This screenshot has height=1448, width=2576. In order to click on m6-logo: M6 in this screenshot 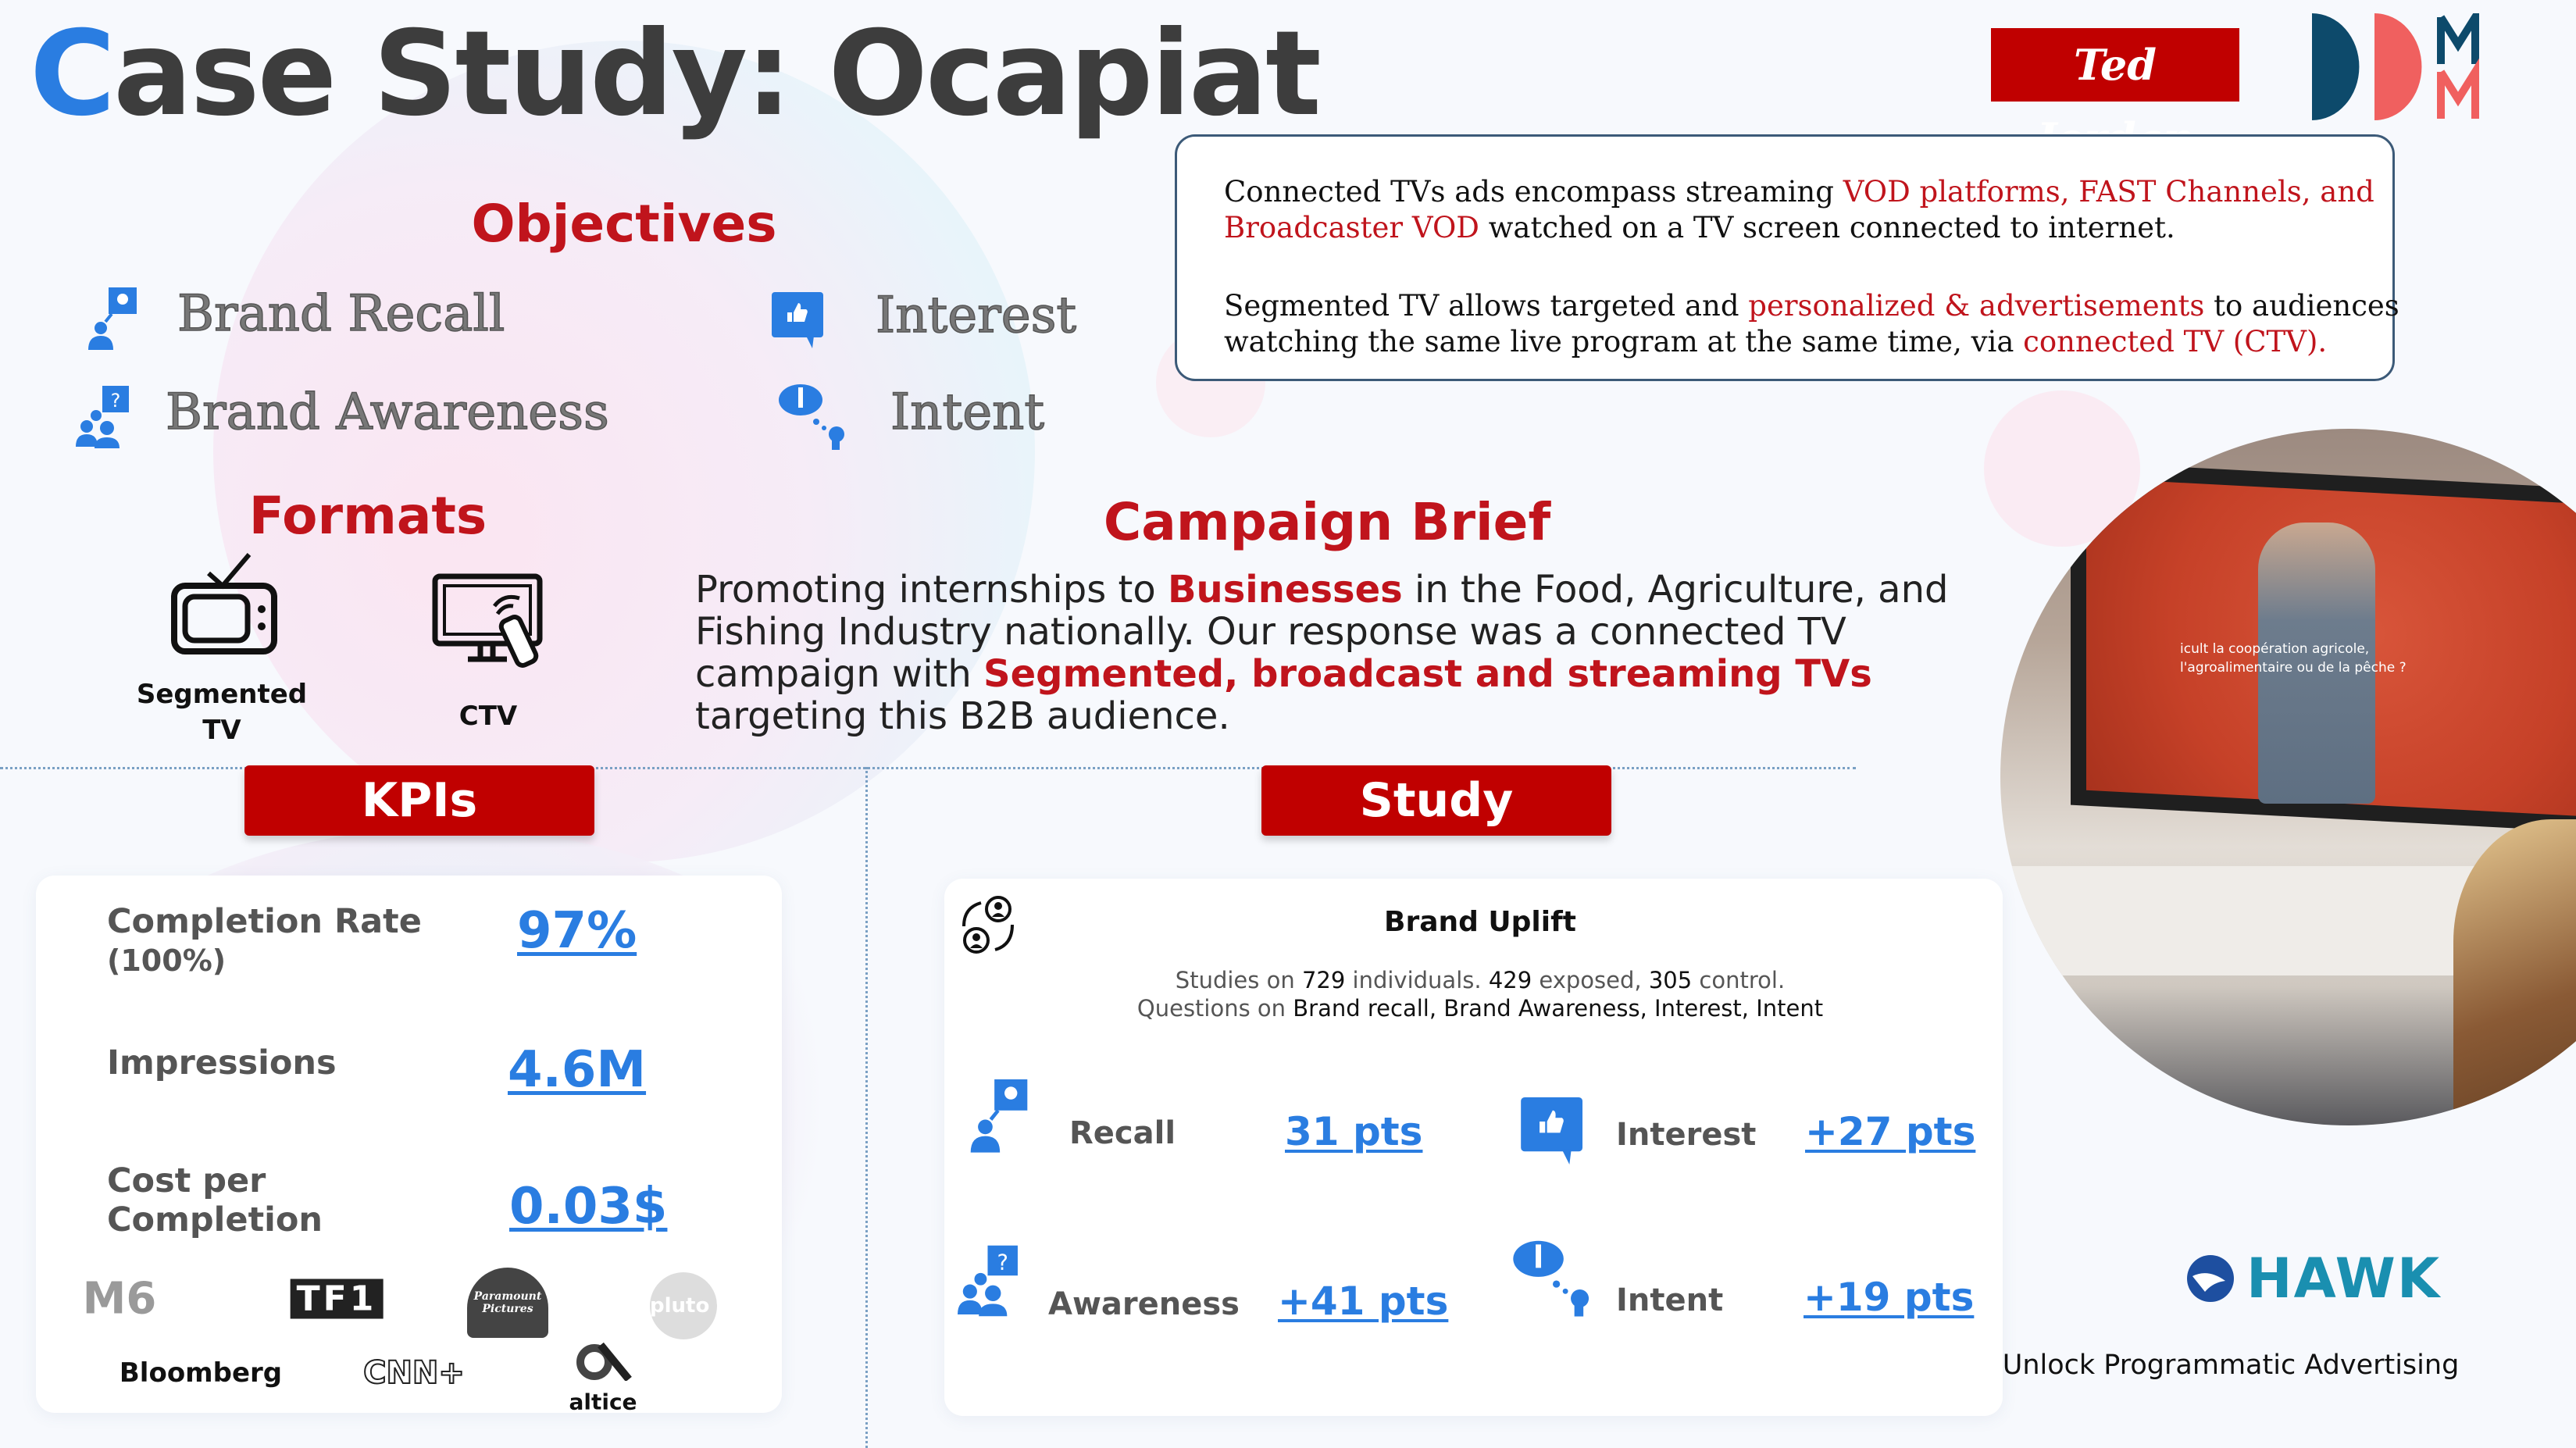, I will do `click(119, 1299)`.